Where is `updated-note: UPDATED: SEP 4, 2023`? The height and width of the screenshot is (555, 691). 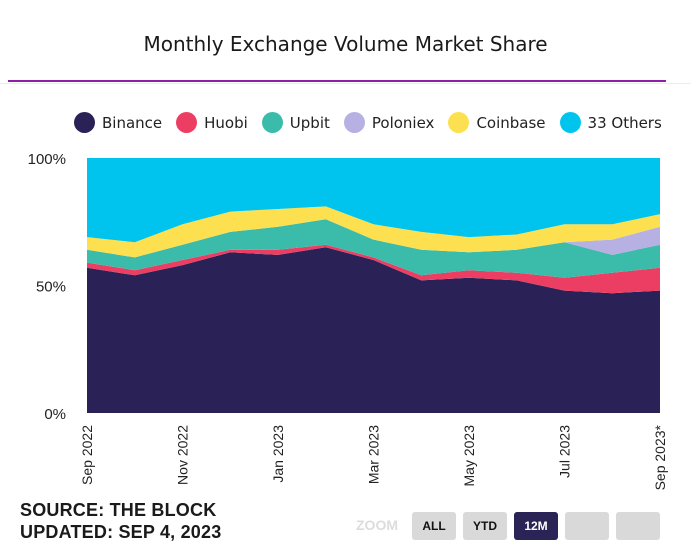
updated-note: UPDATED: SEP 4, 2023 is located at coordinates (121, 532).